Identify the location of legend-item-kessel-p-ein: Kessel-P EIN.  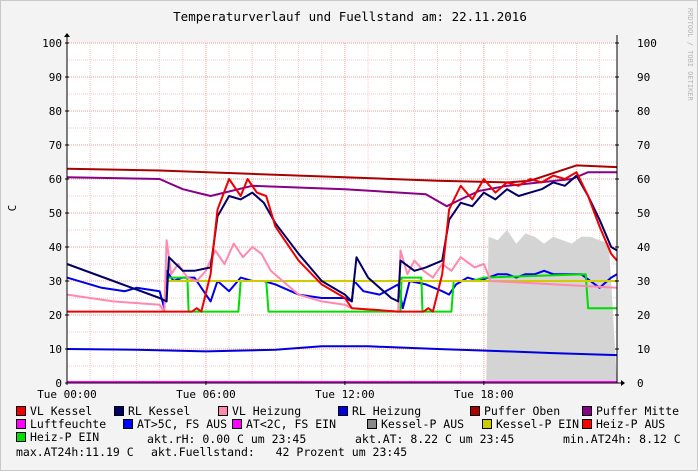
(530, 424).